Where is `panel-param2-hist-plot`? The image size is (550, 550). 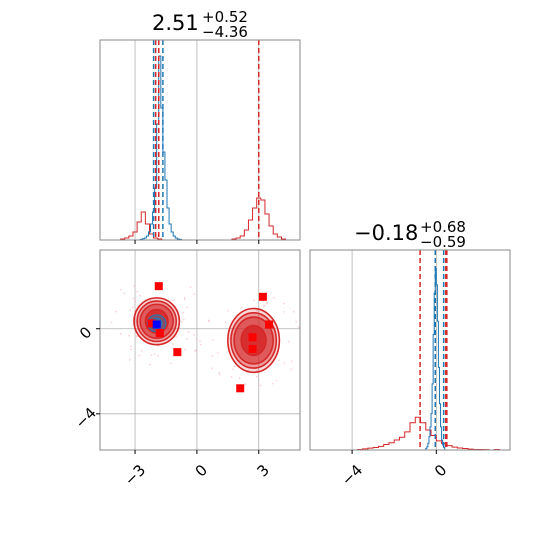
panel-param2-hist-plot is located at coordinates (428, 350).